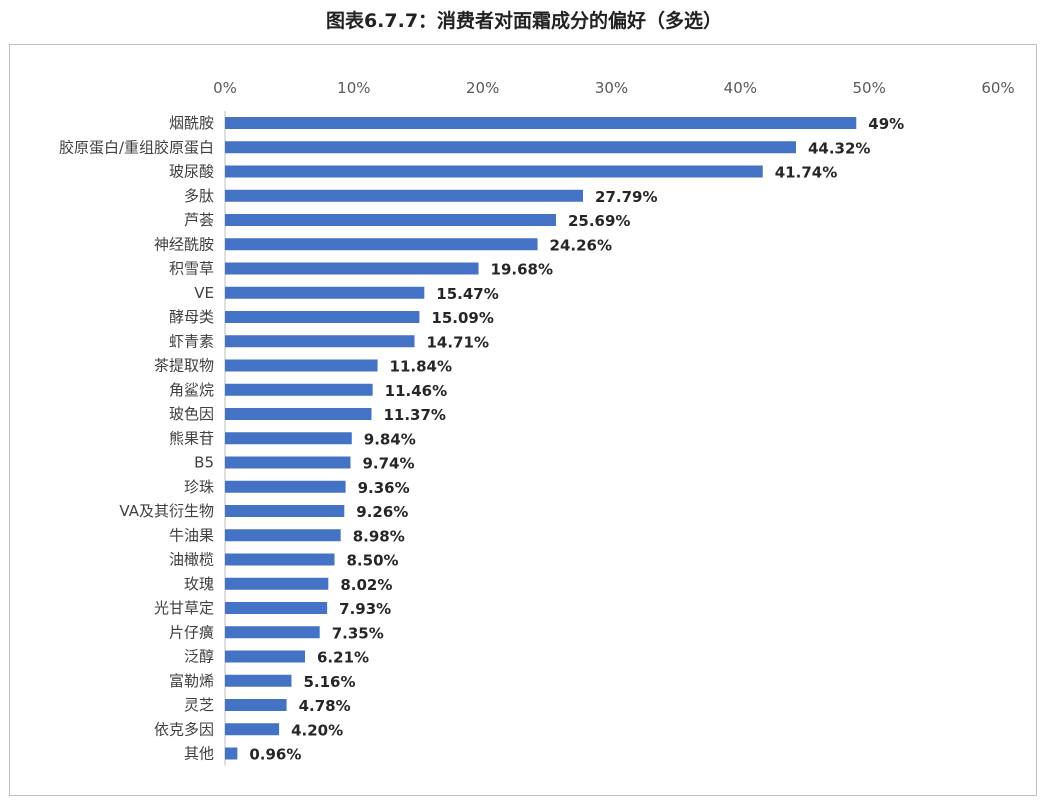  I want to click on category-label: 牛油果, so click(191, 535).